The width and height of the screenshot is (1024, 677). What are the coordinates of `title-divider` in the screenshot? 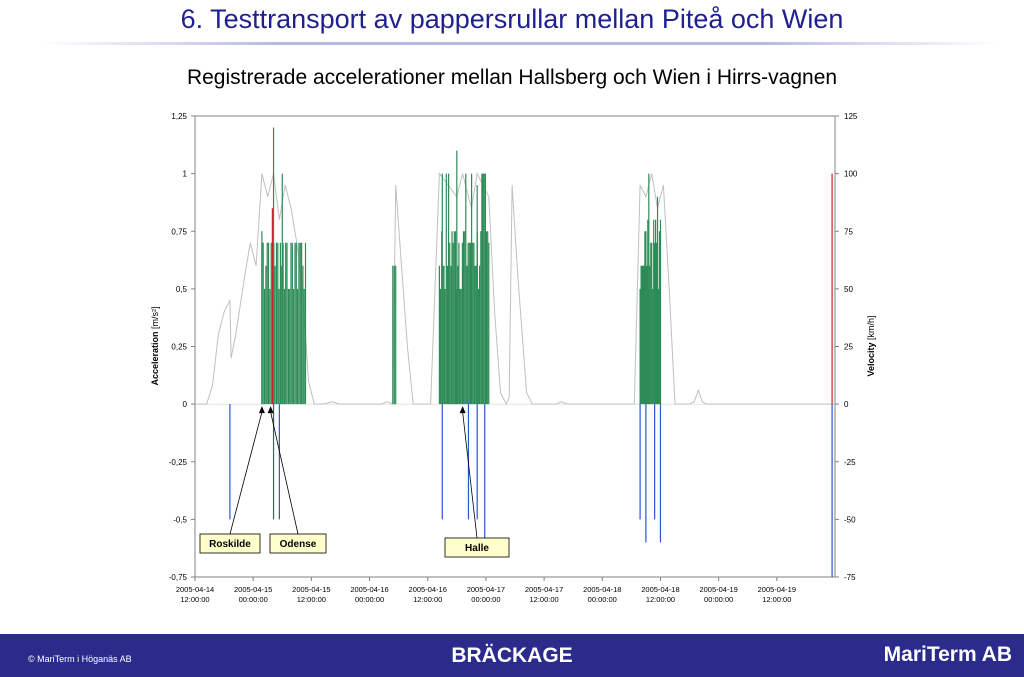 It's located at (520, 43).